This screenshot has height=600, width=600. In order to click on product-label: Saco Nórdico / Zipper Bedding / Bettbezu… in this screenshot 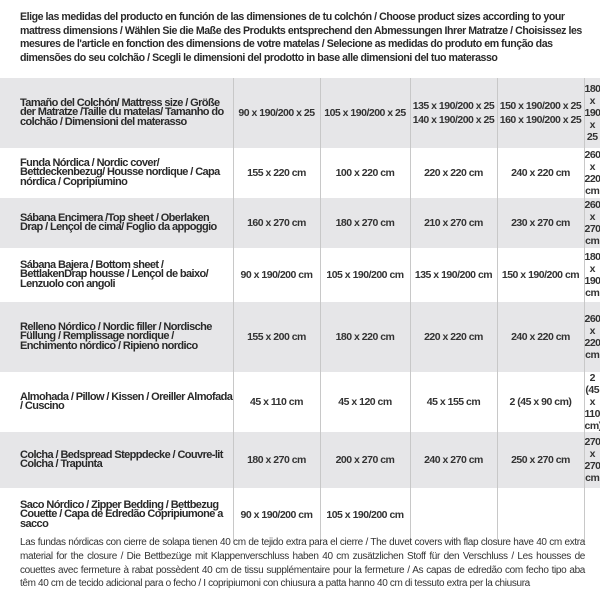, I will do `click(121, 514)`.